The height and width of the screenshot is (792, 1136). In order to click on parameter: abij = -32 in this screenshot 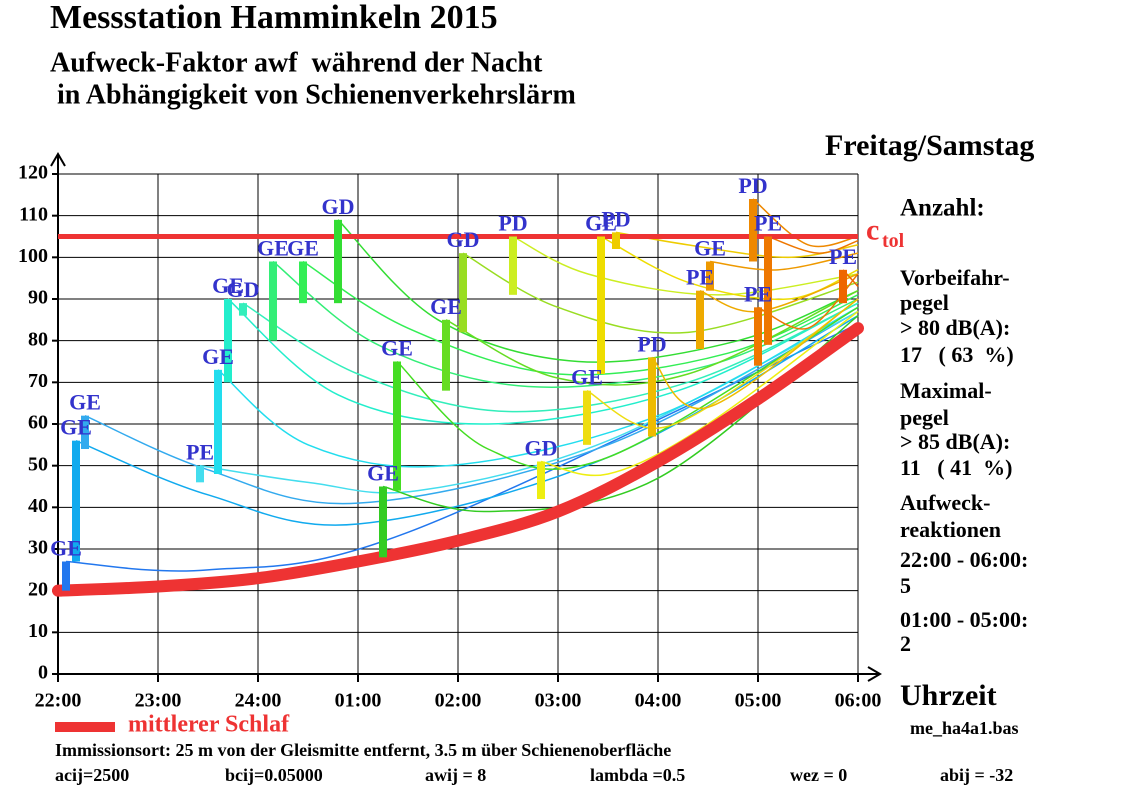, I will do `click(976, 775)`.